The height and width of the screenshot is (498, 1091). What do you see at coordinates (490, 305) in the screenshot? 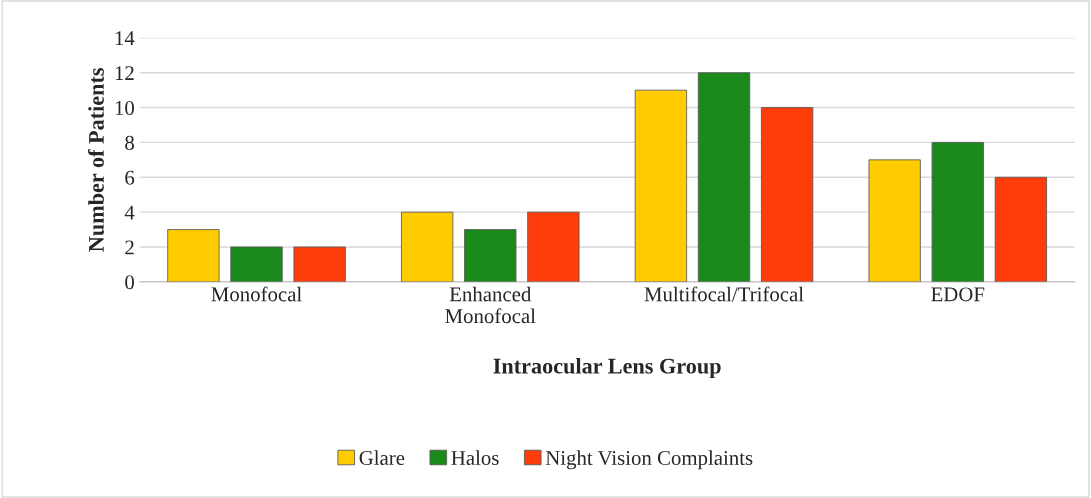
I see `x-tick-label: Enhanced Monofocal` at bounding box center [490, 305].